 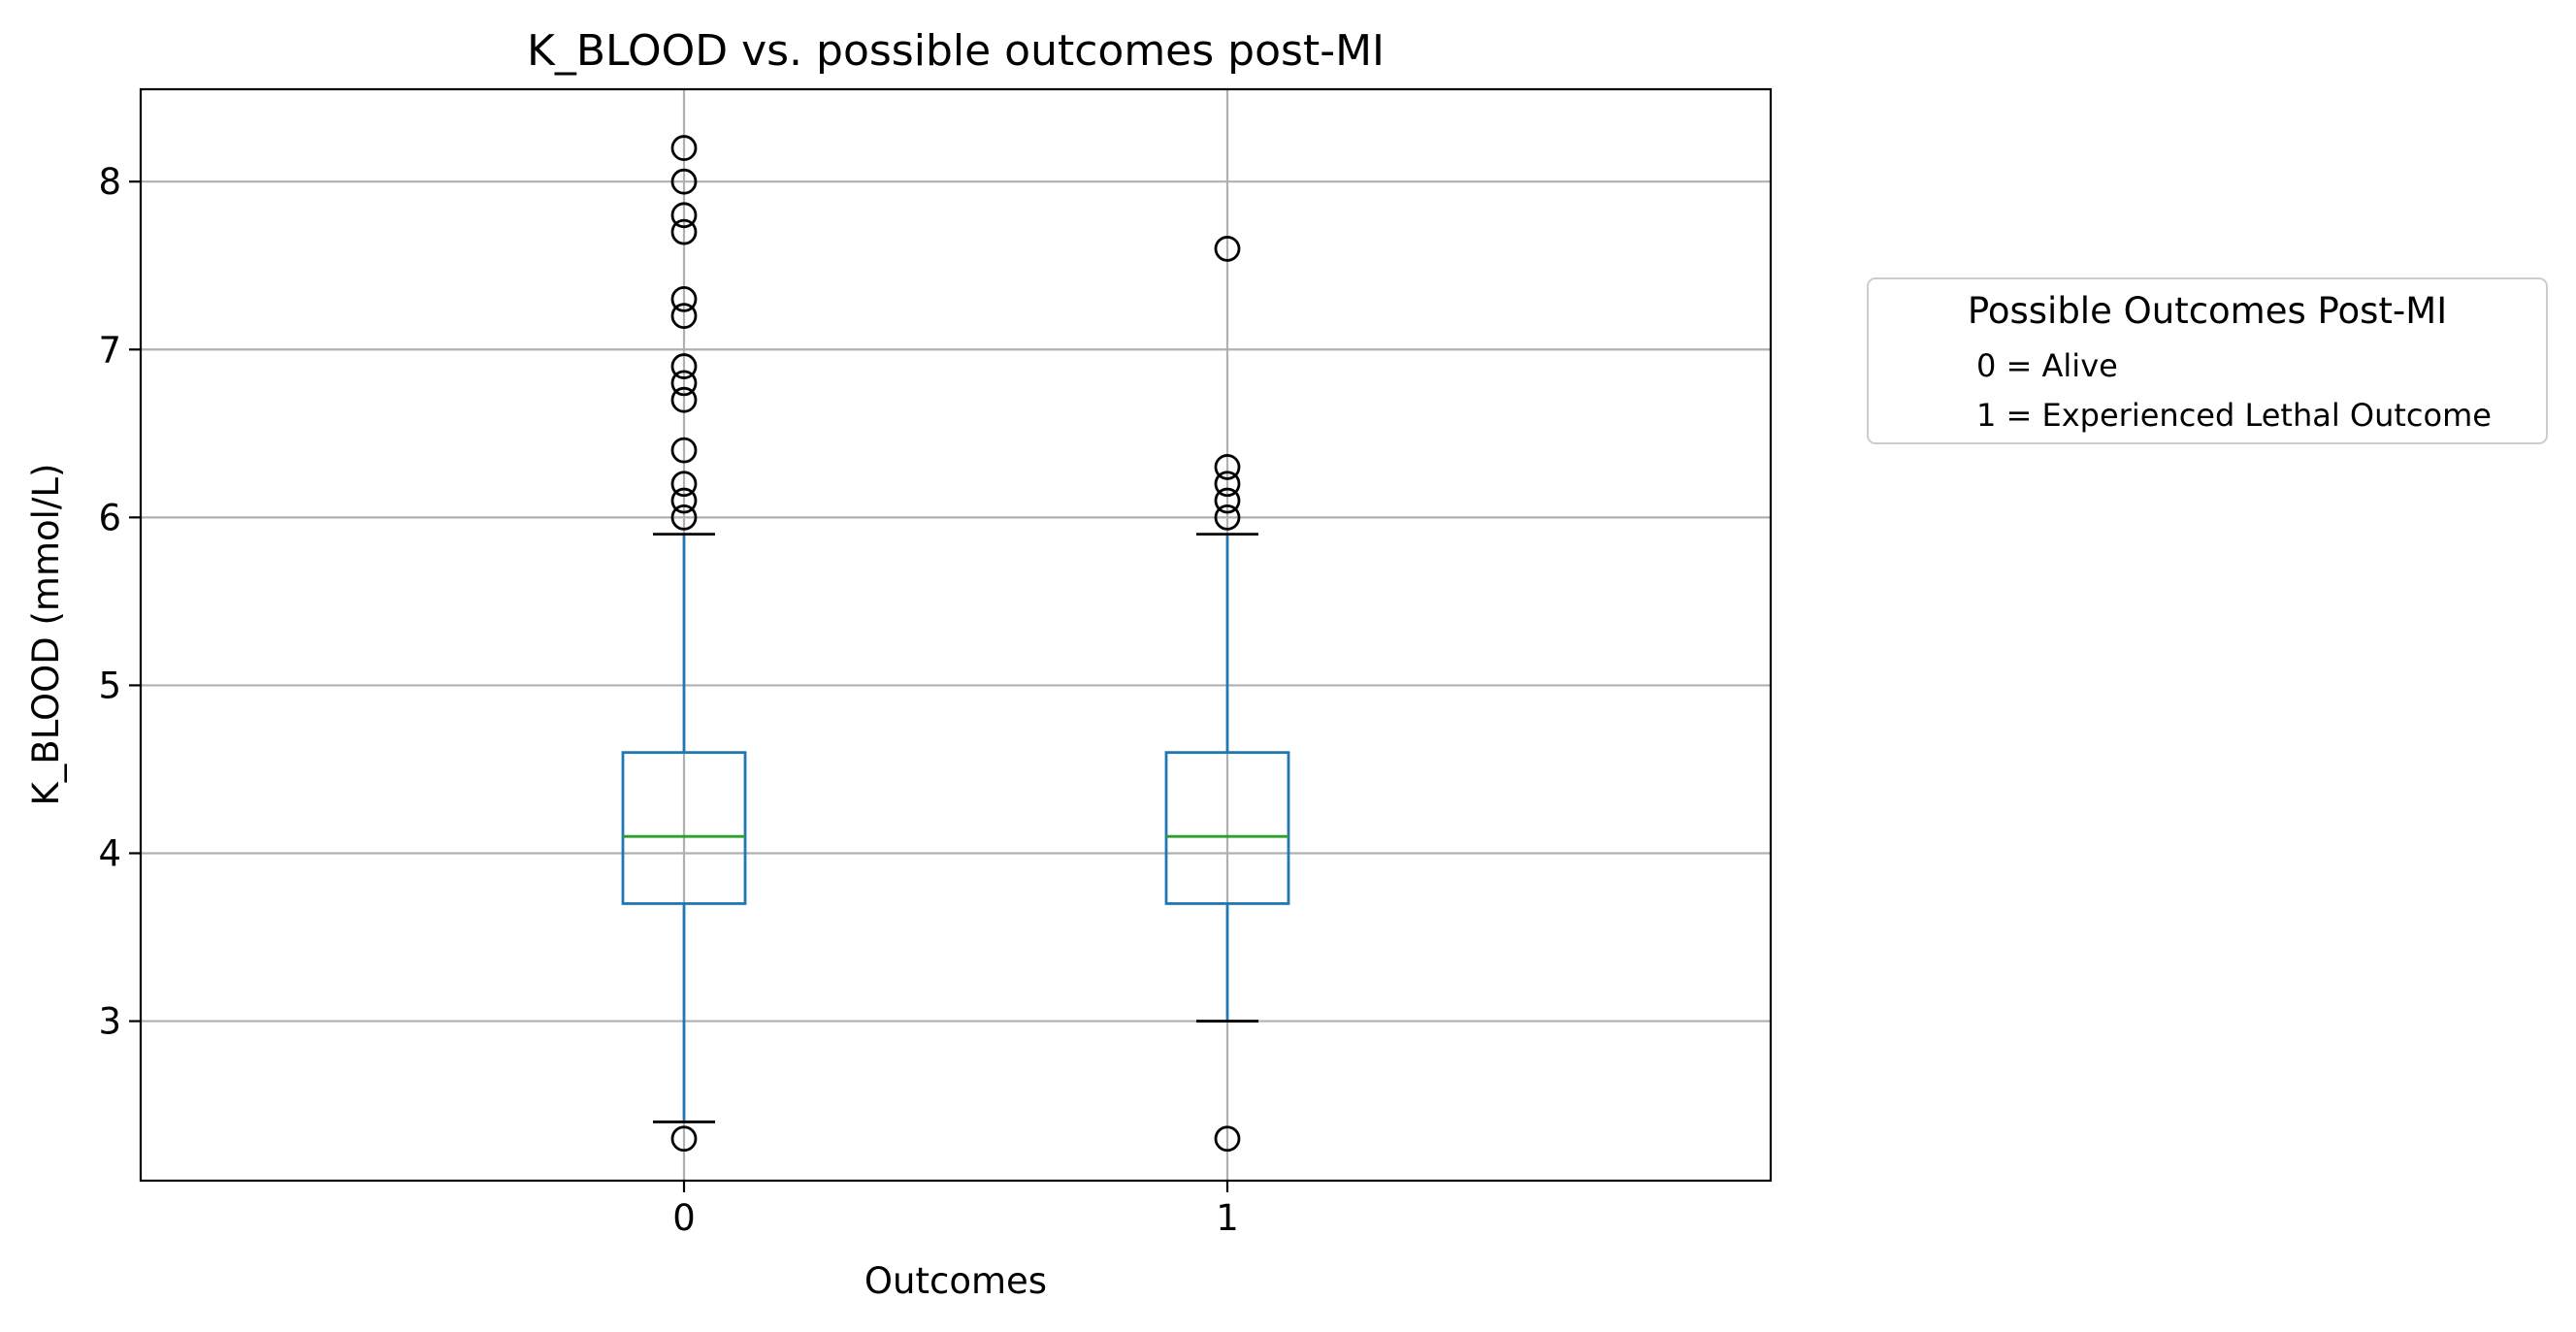 What do you see at coordinates (2234, 415) in the screenshot?
I see `legend-item-lethal-outcome: 1 = Experienced Lethal Outcome` at bounding box center [2234, 415].